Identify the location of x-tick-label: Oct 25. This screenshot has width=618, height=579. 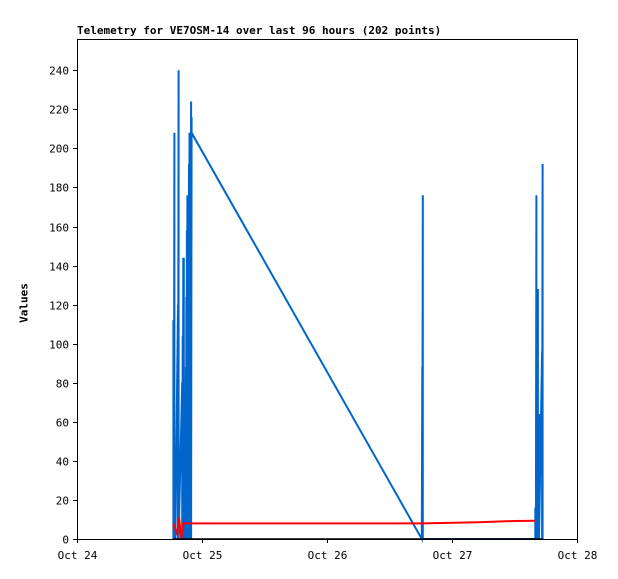
(203, 555).